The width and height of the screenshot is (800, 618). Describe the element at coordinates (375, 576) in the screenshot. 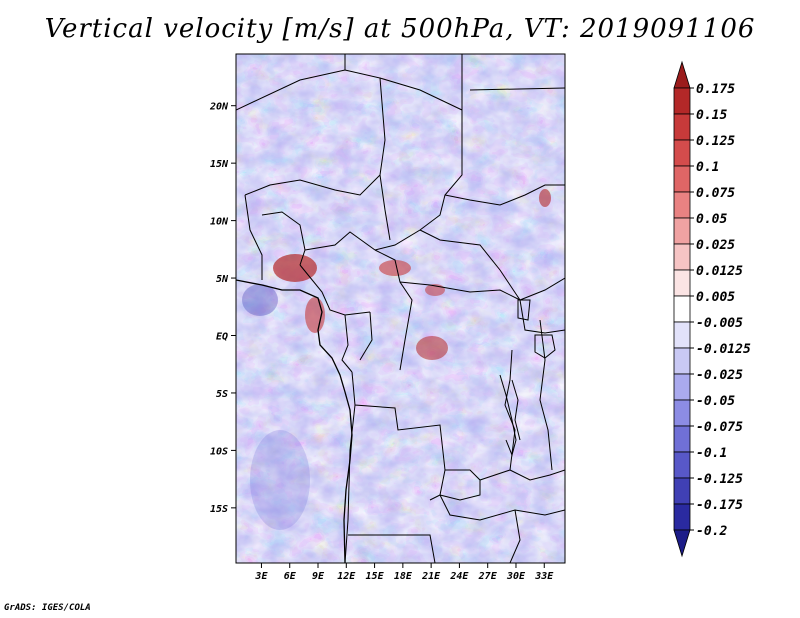

I see `x-tick-label: 15E` at that location.